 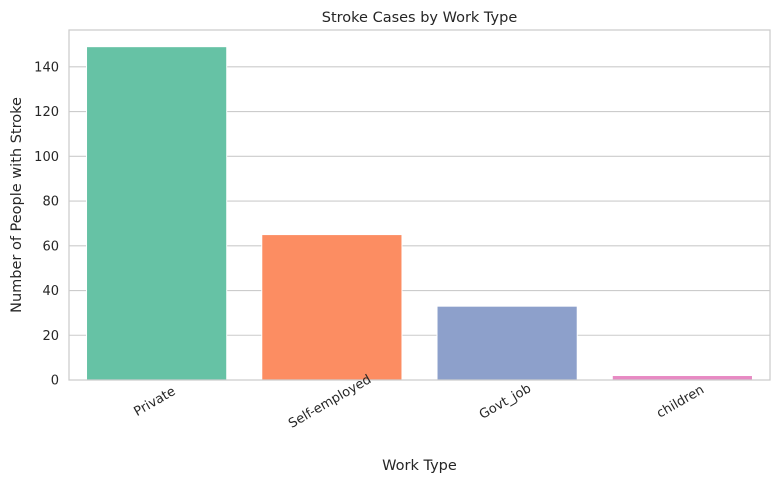 I want to click on bar-self-employed, so click(x=332, y=307).